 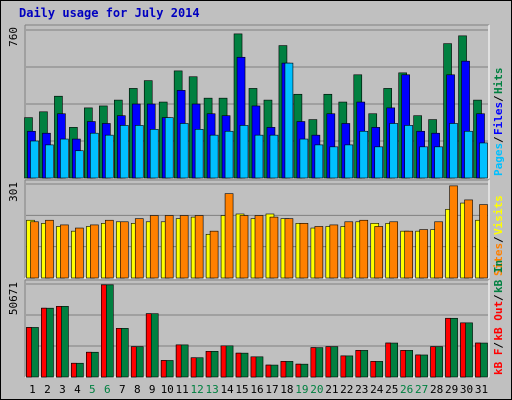 What do you see at coordinates (391, 389) in the screenshot?
I see `x-tick-label: 25` at bounding box center [391, 389].